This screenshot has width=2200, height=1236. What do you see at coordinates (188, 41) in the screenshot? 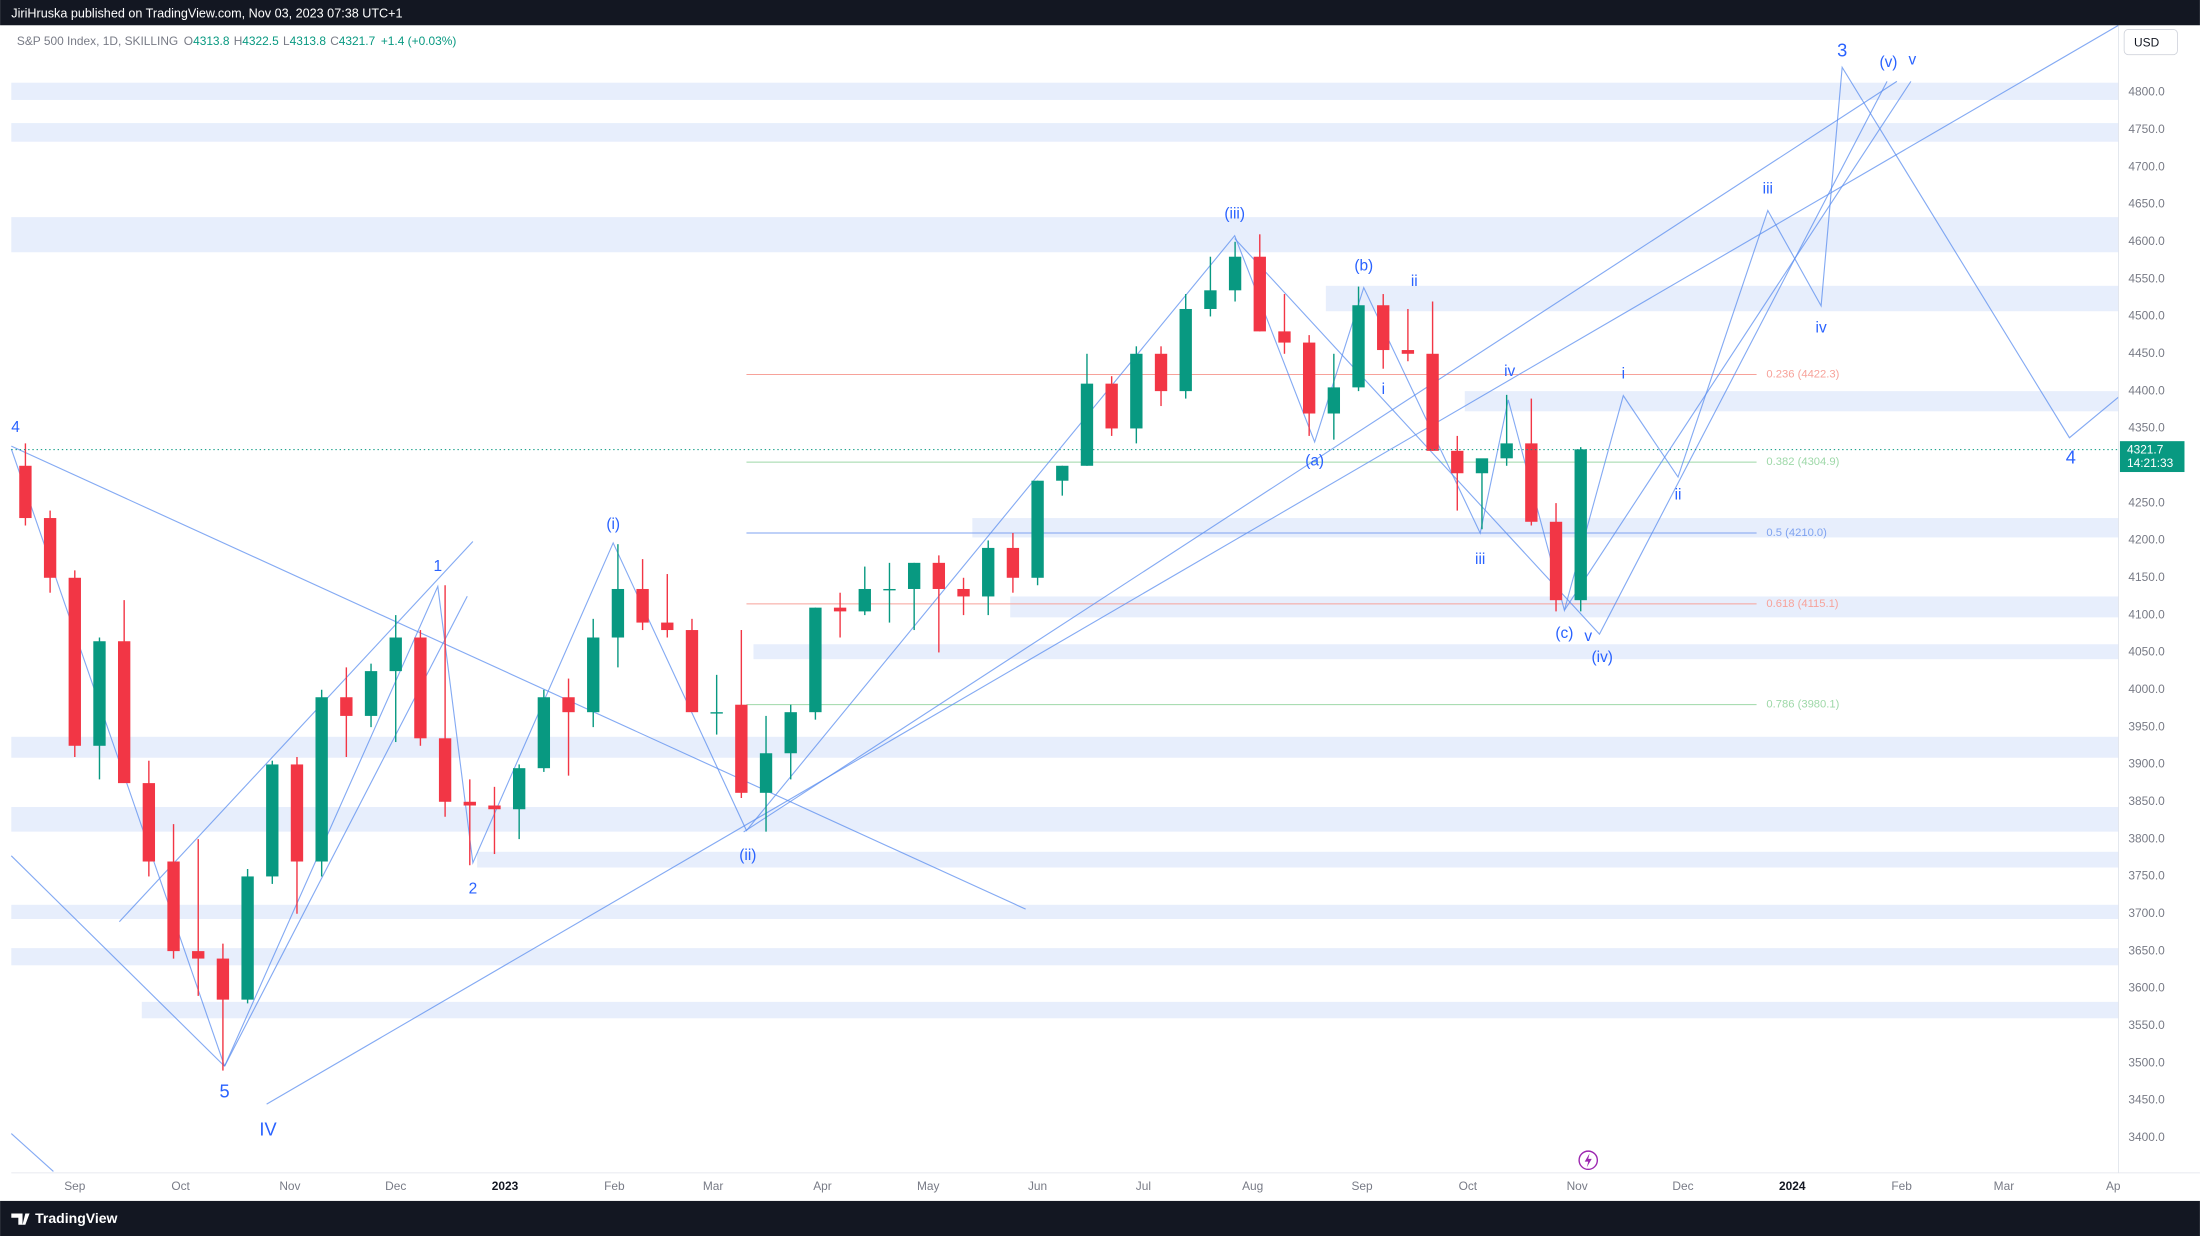
I see `ohlc-key: O` at bounding box center [188, 41].